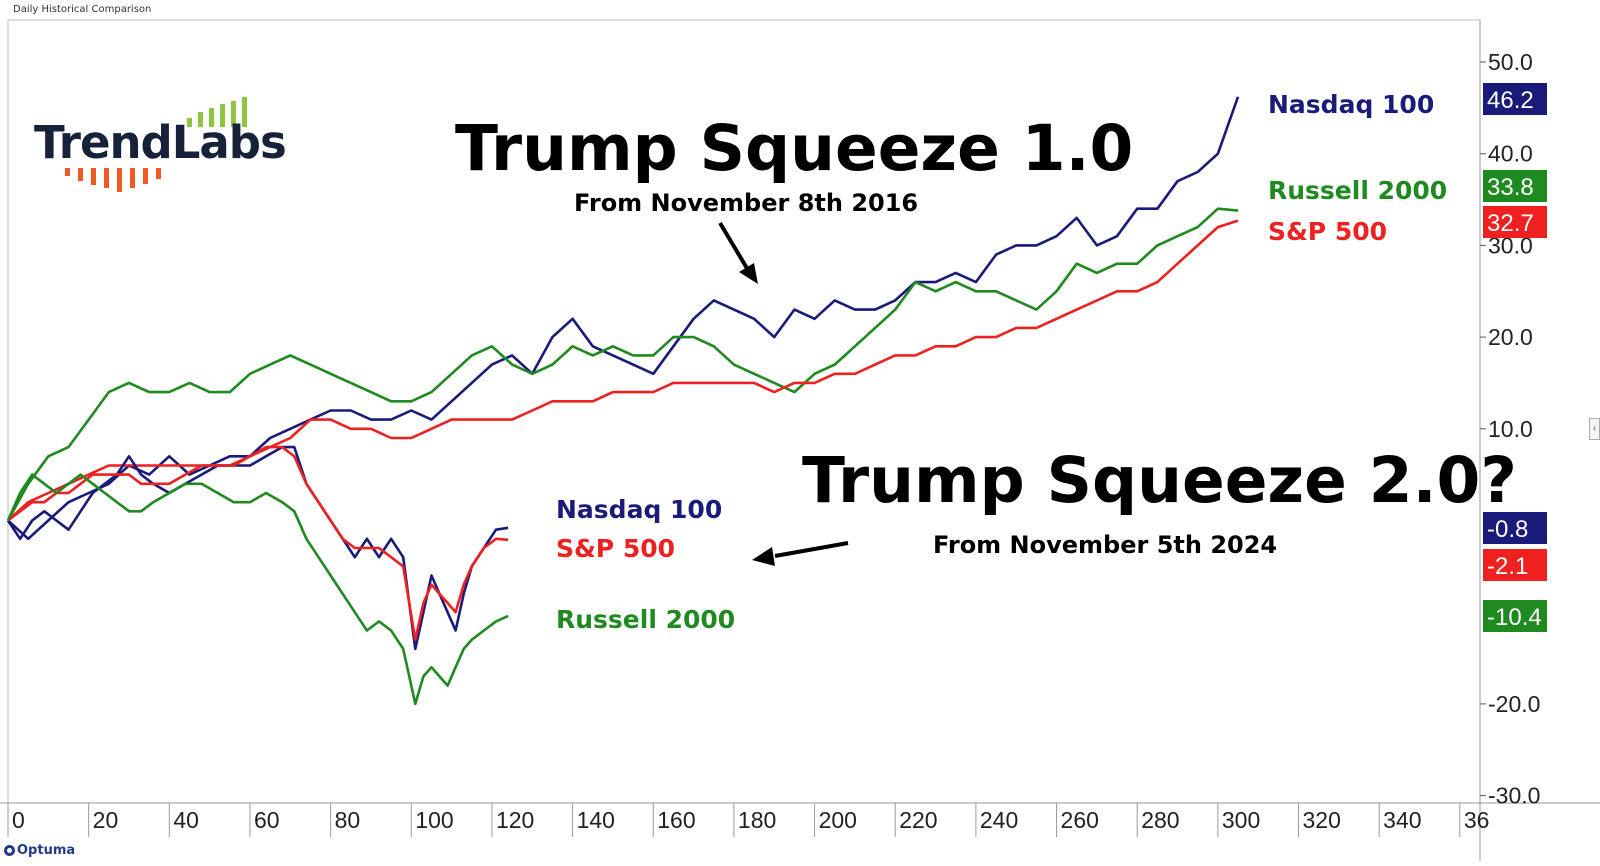 The width and height of the screenshot is (1600, 866). I want to click on series-label-2-russell: Russell 2000, so click(645, 619).